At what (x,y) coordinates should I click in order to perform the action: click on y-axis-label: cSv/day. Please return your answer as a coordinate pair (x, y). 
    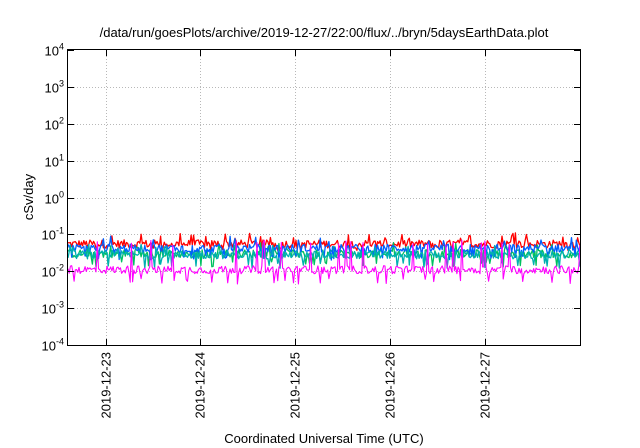
    Looking at the image, I should click on (28, 196).